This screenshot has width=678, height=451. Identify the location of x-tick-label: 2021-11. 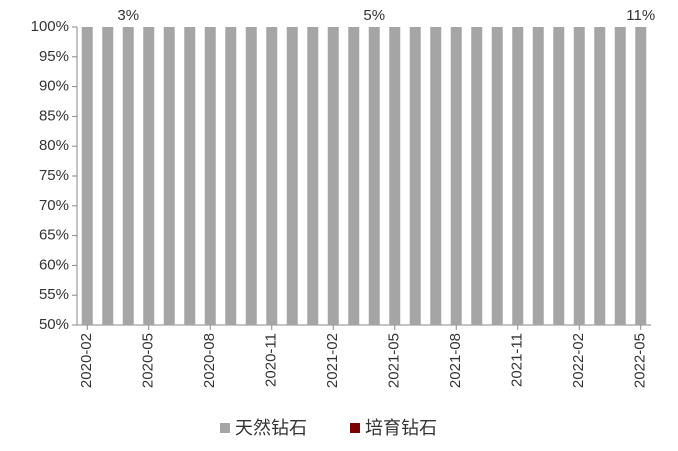
(517, 360).